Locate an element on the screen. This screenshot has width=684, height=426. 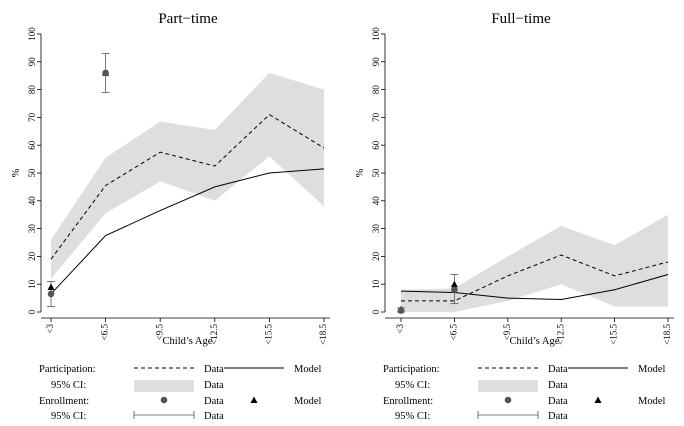
panel2-participation-ci-band is located at coordinates (534, 263).